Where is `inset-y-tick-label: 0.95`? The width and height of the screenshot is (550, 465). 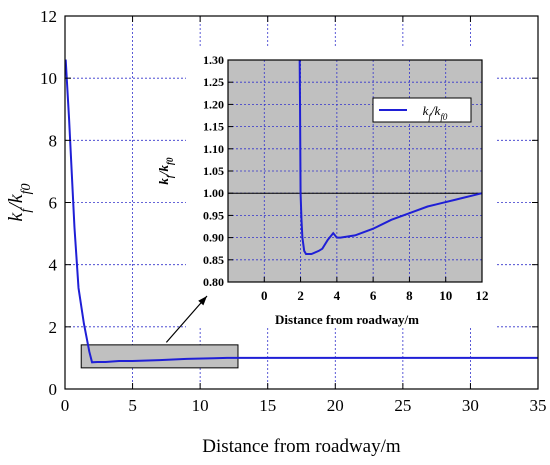 inset-y-tick-label: 0.95 is located at coordinates (213, 215).